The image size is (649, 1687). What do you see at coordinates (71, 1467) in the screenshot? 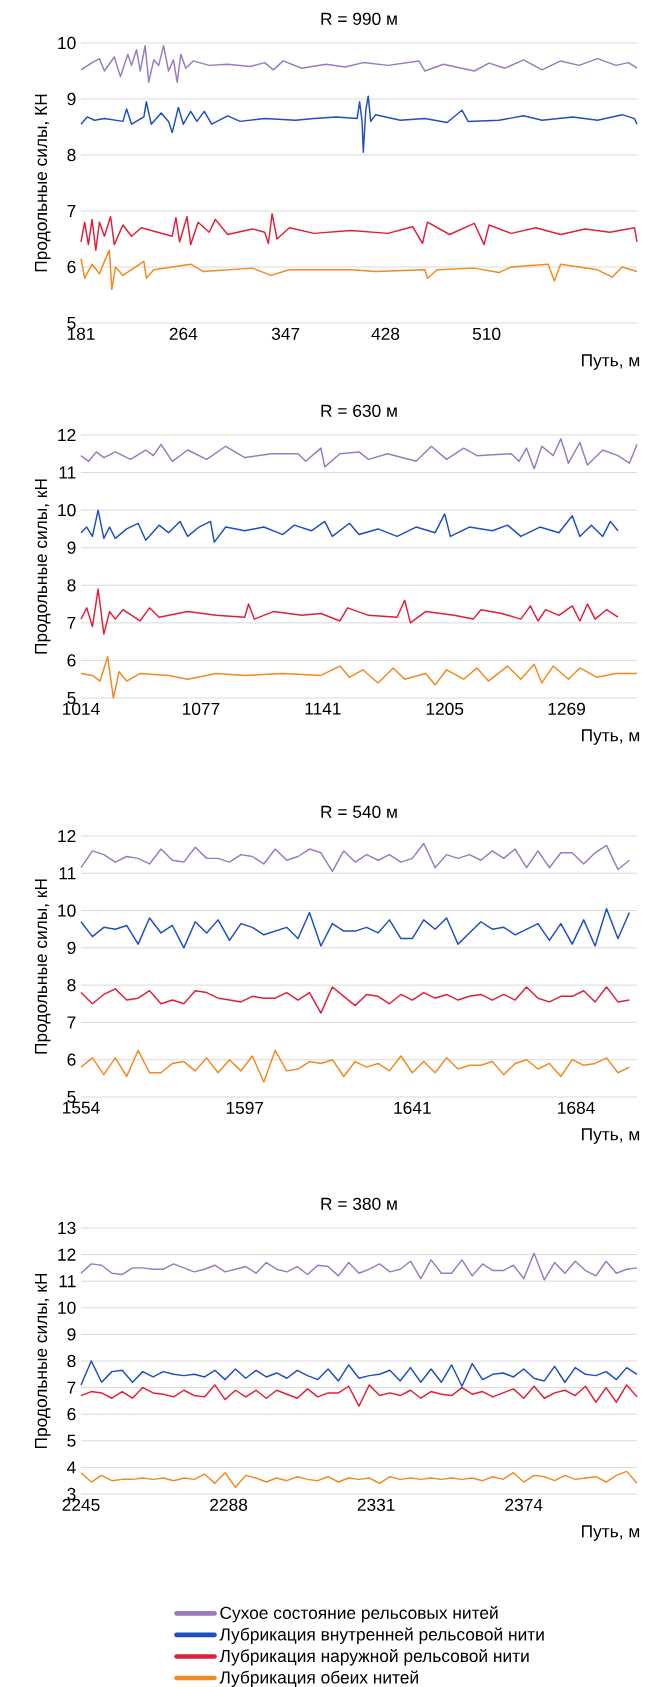
I see `y-tick-label: 4` at bounding box center [71, 1467].